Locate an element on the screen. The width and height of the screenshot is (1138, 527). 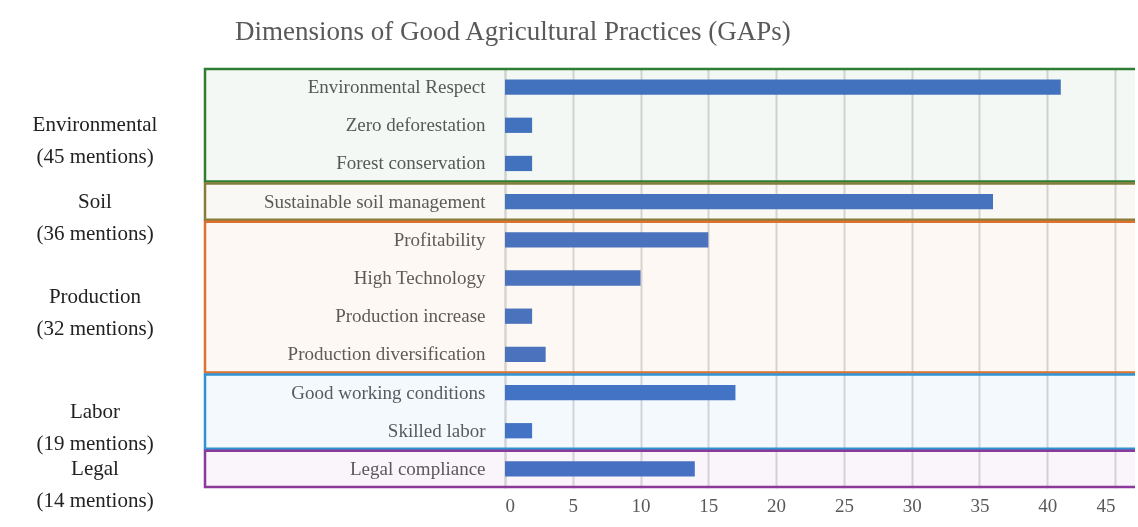
y-tick-label: Profitability is located at coordinates (439, 239).